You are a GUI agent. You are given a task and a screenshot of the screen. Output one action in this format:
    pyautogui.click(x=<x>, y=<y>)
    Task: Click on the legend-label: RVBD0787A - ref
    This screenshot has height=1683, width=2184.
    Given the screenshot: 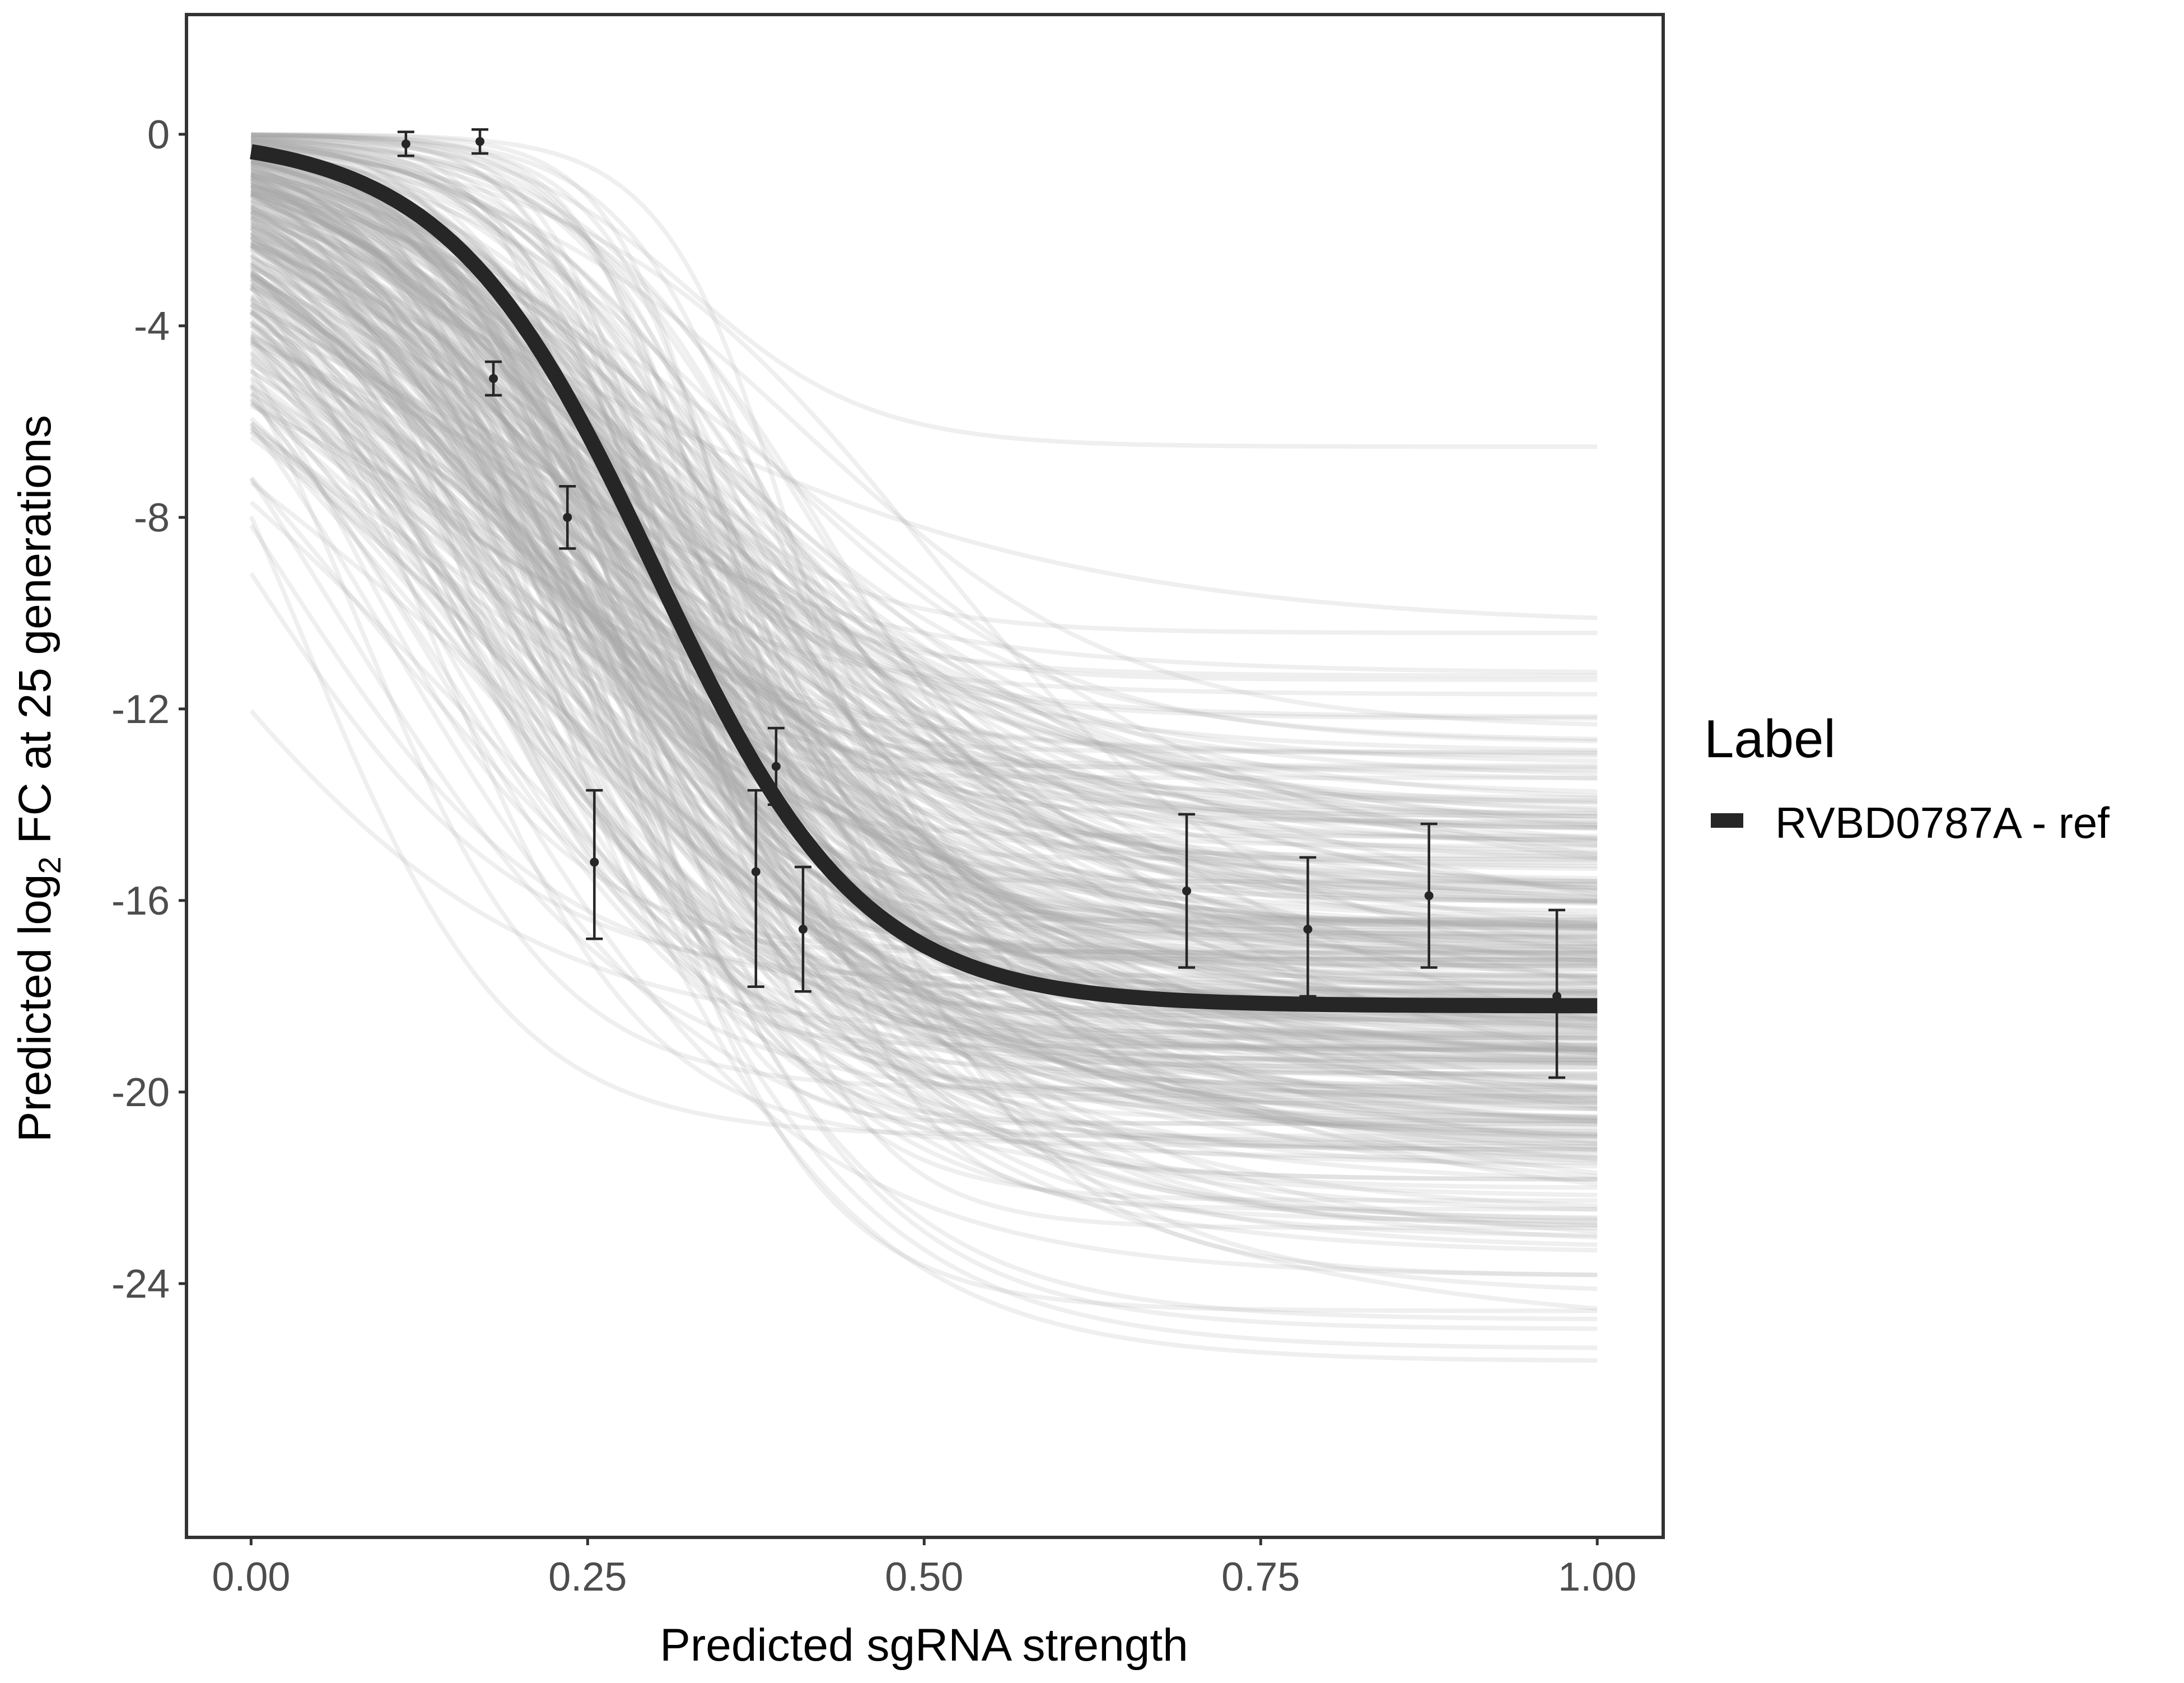 What is the action you would take?
    pyautogui.click(x=1943, y=822)
    